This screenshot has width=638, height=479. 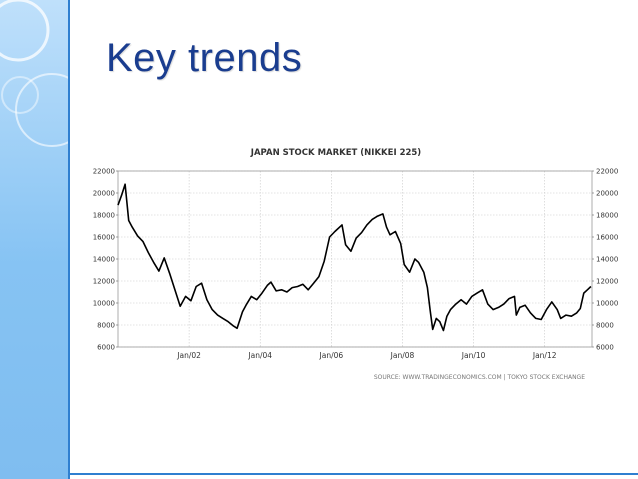 I want to click on y-tick-label-left: 22000, so click(x=104, y=172).